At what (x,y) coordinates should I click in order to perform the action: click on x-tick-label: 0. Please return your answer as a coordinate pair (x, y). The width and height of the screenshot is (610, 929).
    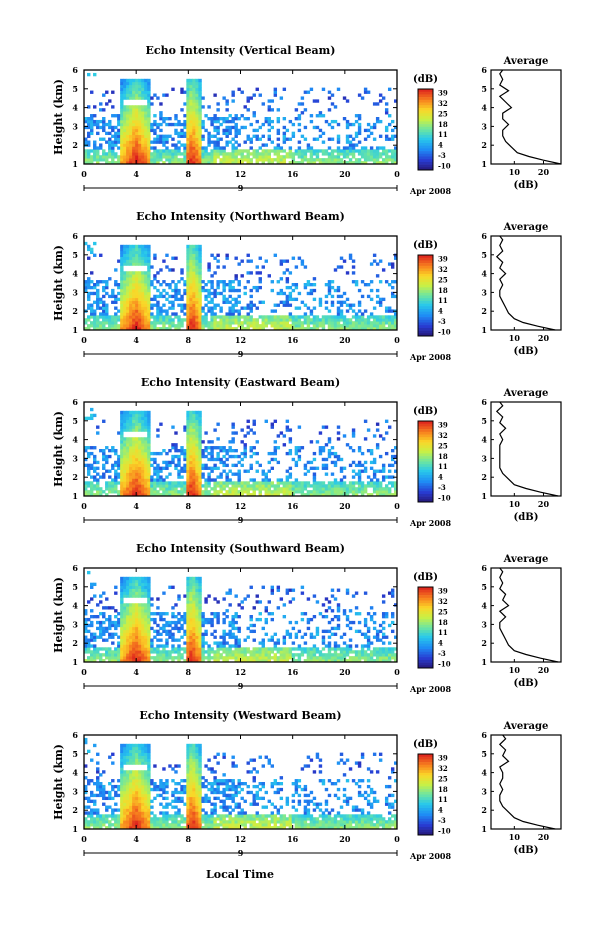
    Looking at the image, I should click on (84, 174).